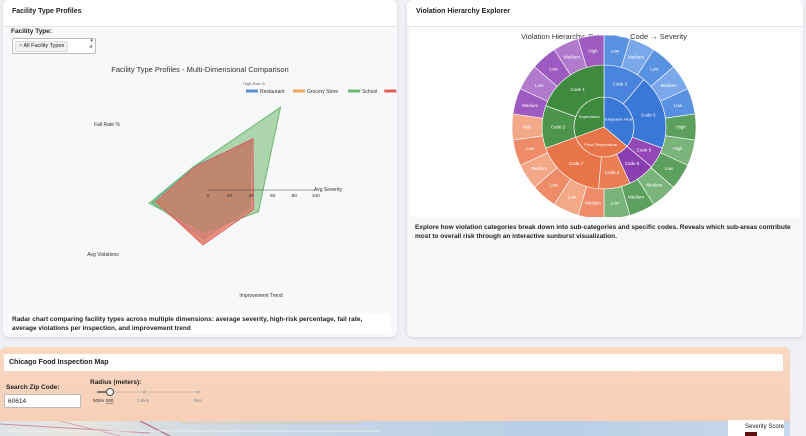 Image resolution: width=806 pixels, height=436 pixels. What do you see at coordinates (322, 92) in the screenshot?
I see `legend-label: Grocery Store` at bounding box center [322, 92].